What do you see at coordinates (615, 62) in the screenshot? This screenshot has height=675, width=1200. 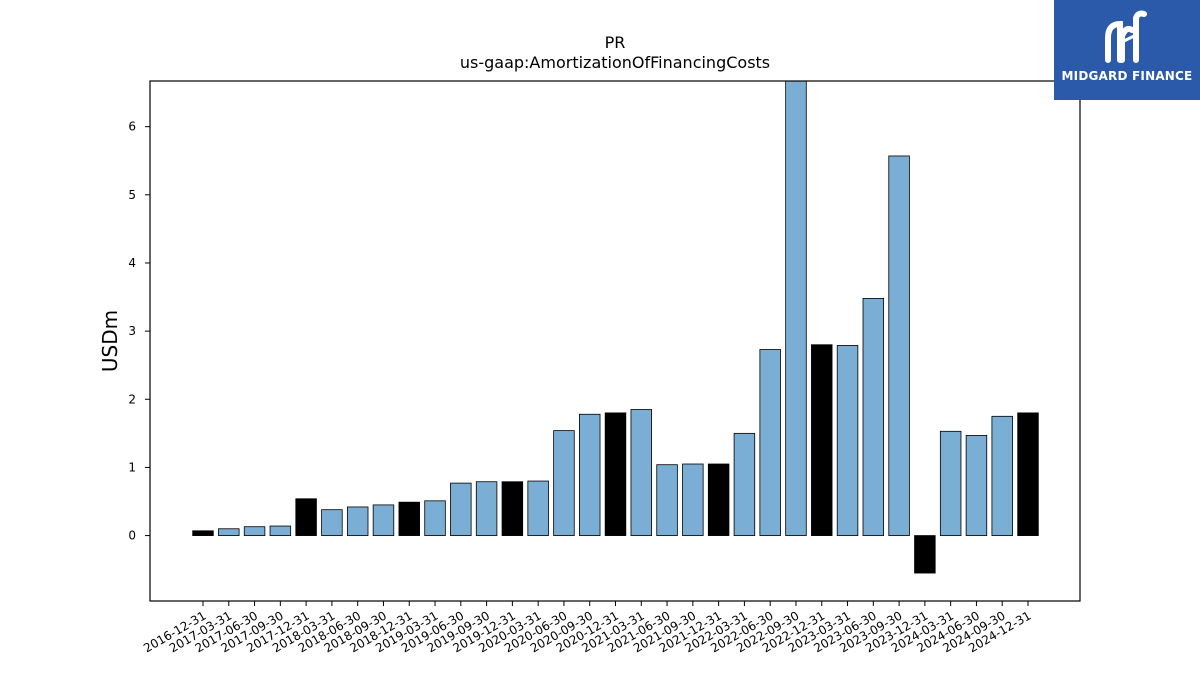 I see `chart-subtitle: us-gaap:AmortizationOfFinancingCosts` at bounding box center [615, 62].